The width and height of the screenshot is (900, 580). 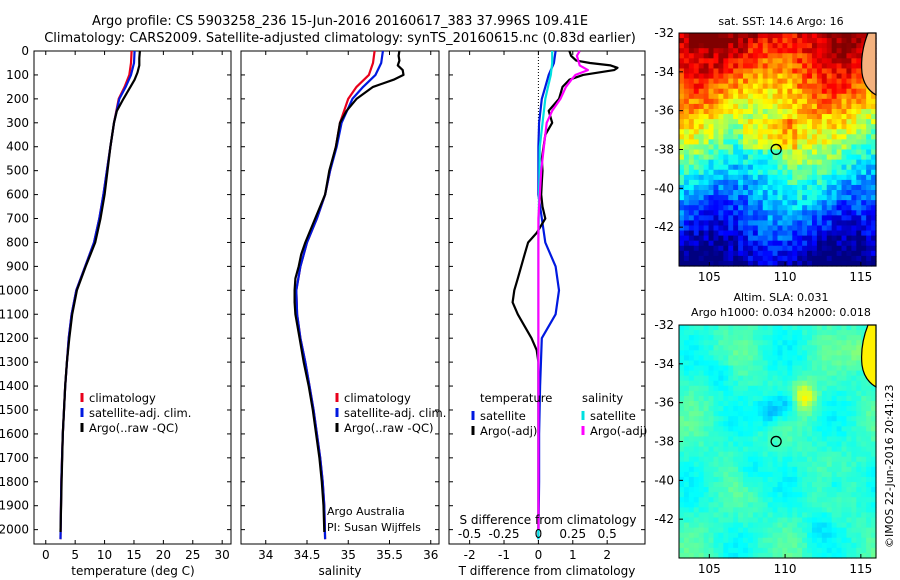 What do you see at coordinates (17, 75) in the screenshot?
I see `y-tick-label: 100` at bounding box center [17, 75].